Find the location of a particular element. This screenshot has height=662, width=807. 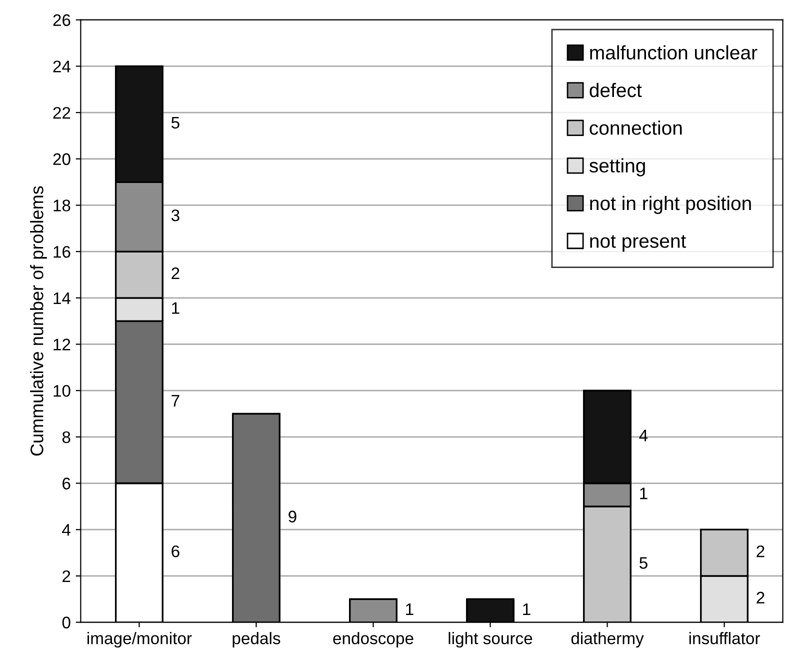

x-tick-label: image/monitor is located at coordinates (140, 640).